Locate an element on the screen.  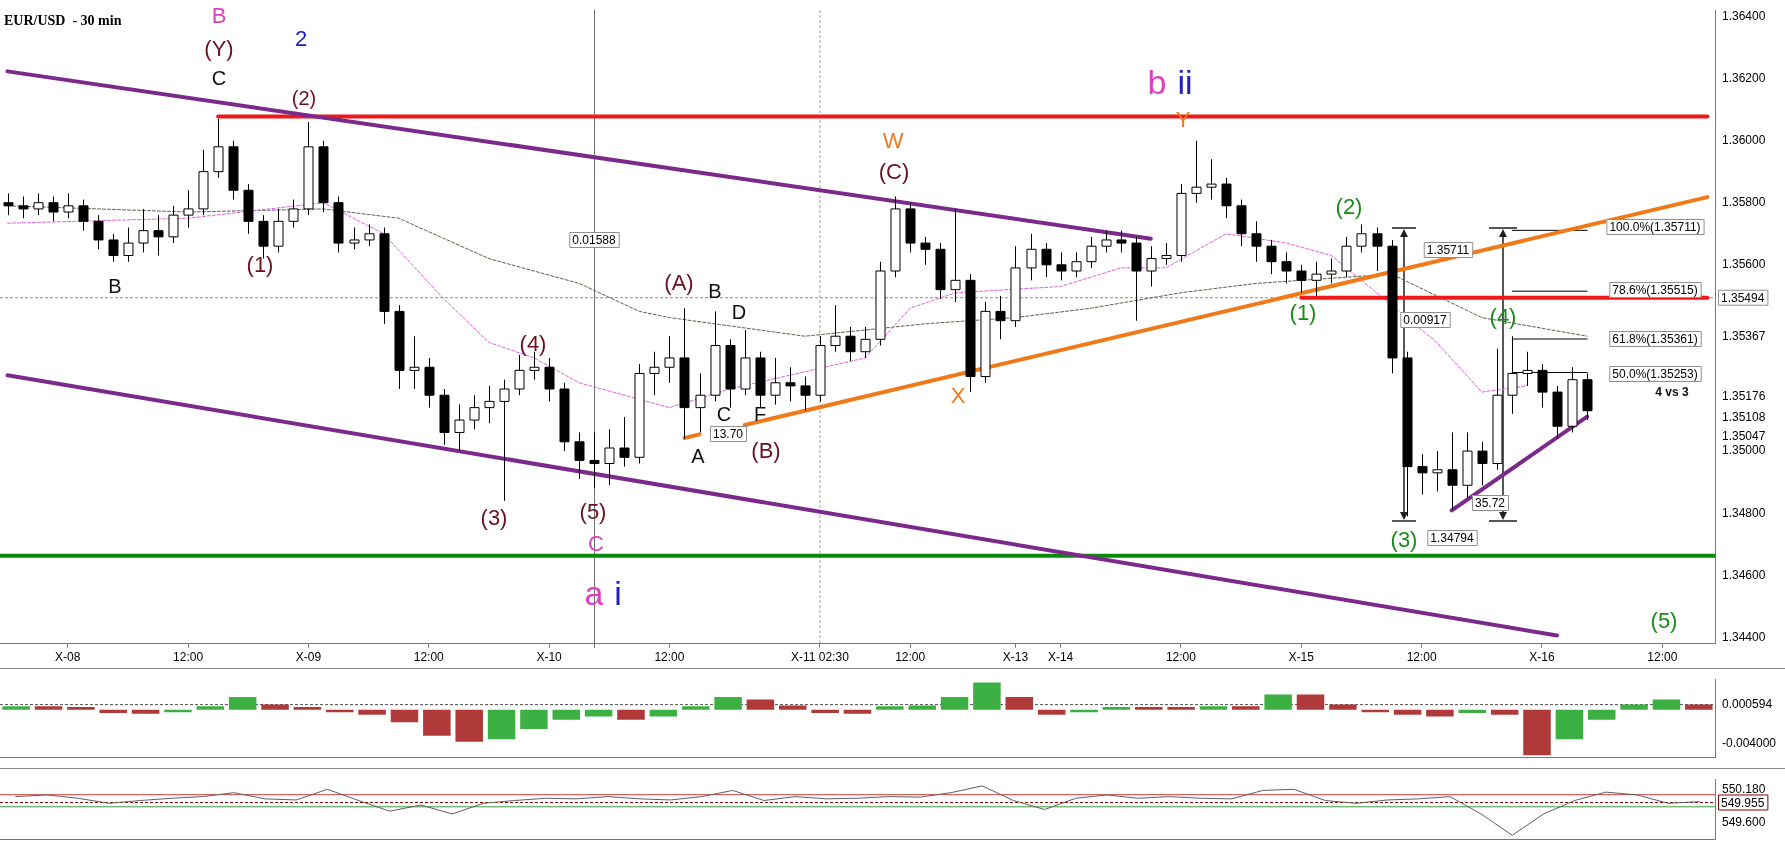
annotation: F is located at coordinates (760, 413).